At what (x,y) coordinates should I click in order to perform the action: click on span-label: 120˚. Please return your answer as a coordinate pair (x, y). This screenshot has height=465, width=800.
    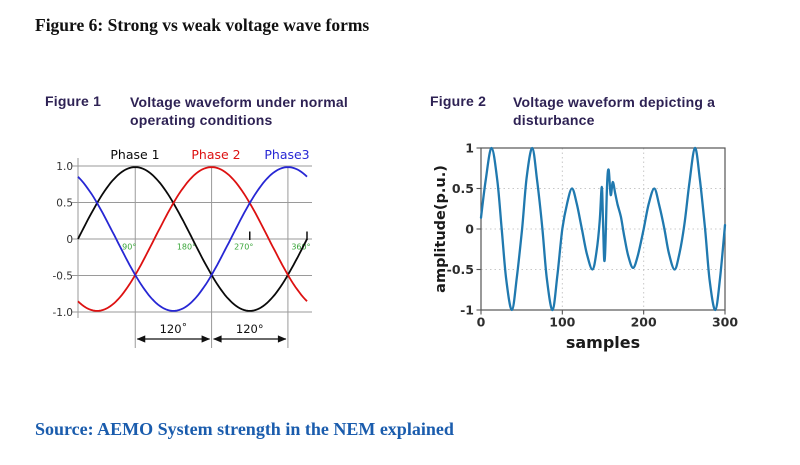
    Looking at the image, I should click on (174, 328).